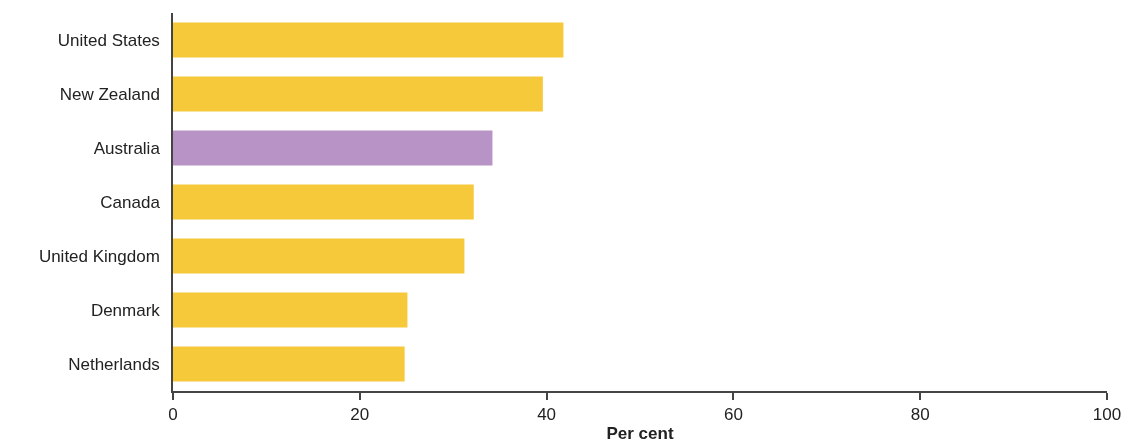 The height and width of the screenshot is (444, 1132). What do you see at coordinates (920, 415) in the screenshot?
I see `x-tick-label: 80` at bounding box center [920, 415].